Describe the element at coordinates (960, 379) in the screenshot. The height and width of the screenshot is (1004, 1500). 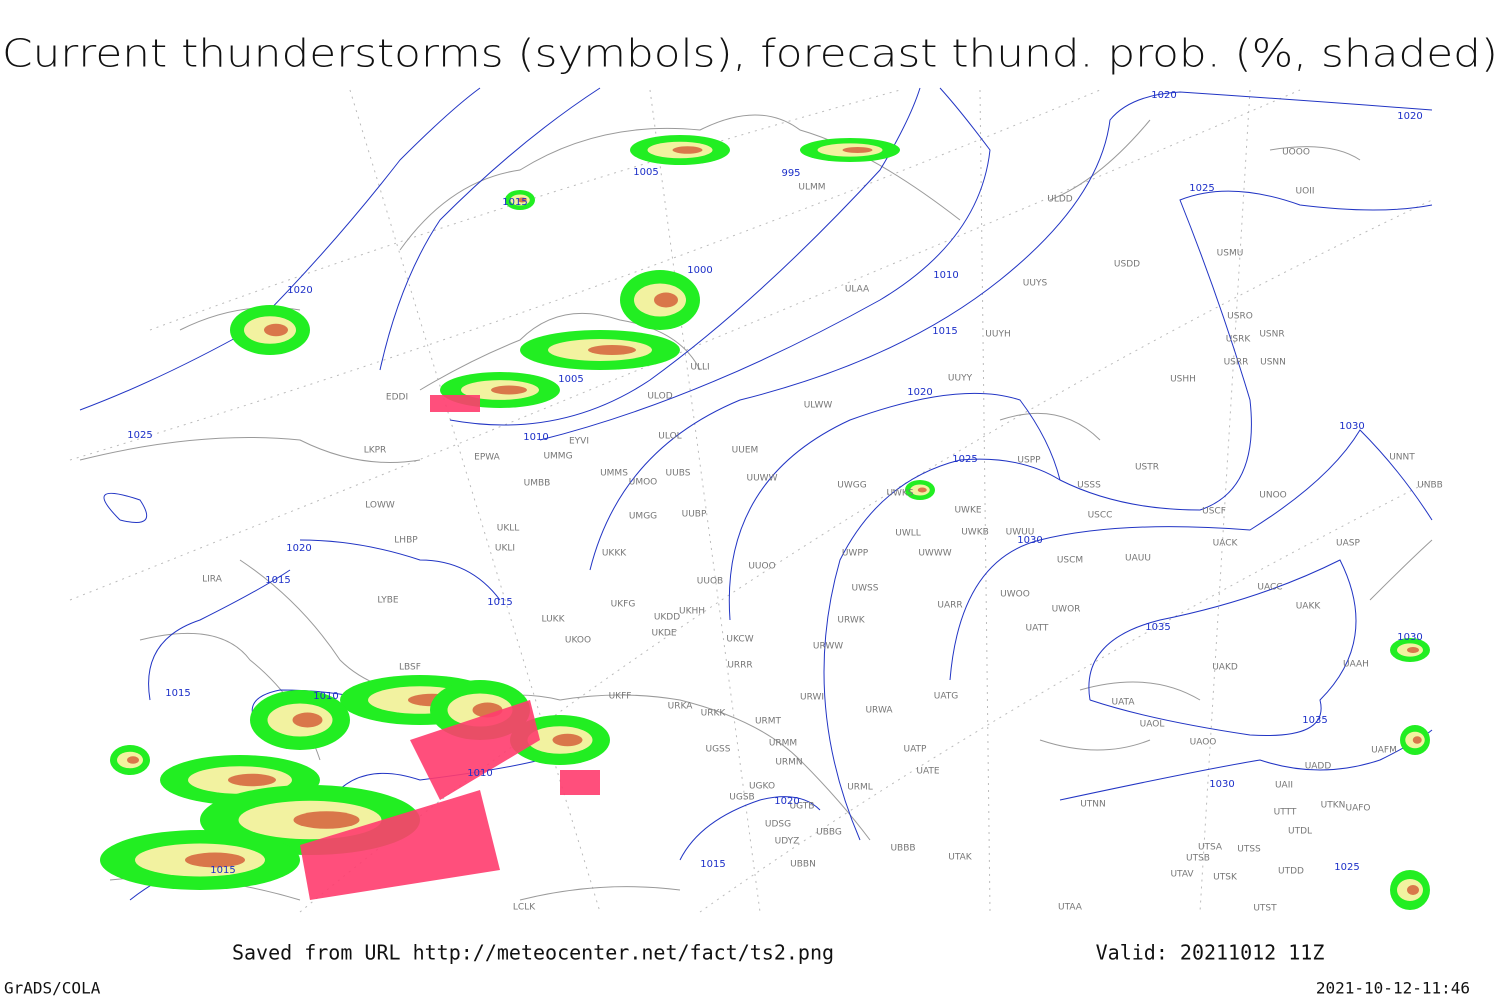
I see `station-label: UUYY` at that location.